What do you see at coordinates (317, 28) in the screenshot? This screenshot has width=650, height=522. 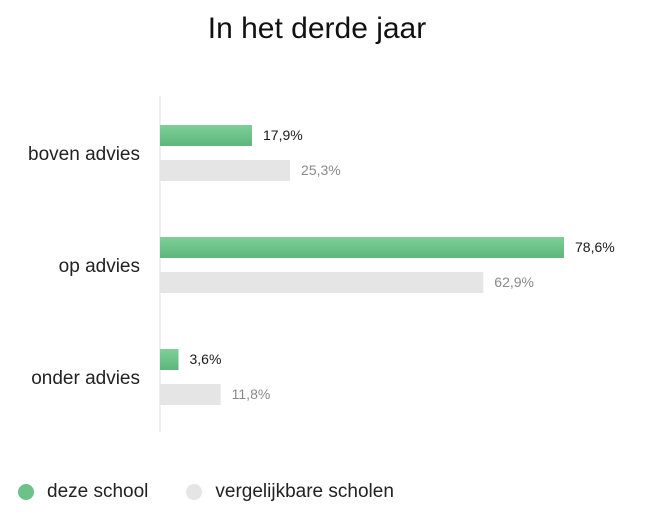 I see `chart-title: In het derde jaar` at bounding box center [317, 28].